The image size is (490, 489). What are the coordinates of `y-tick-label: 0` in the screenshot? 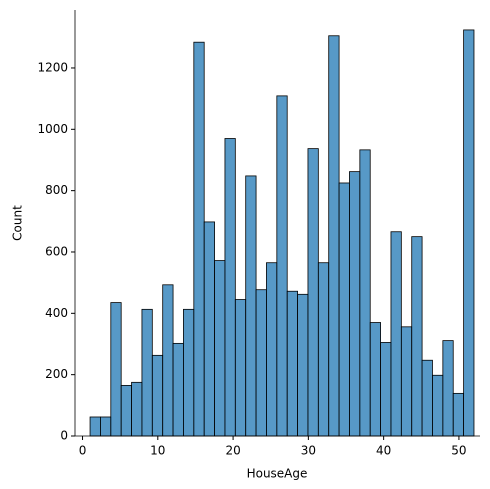 It's located at (64, 436).